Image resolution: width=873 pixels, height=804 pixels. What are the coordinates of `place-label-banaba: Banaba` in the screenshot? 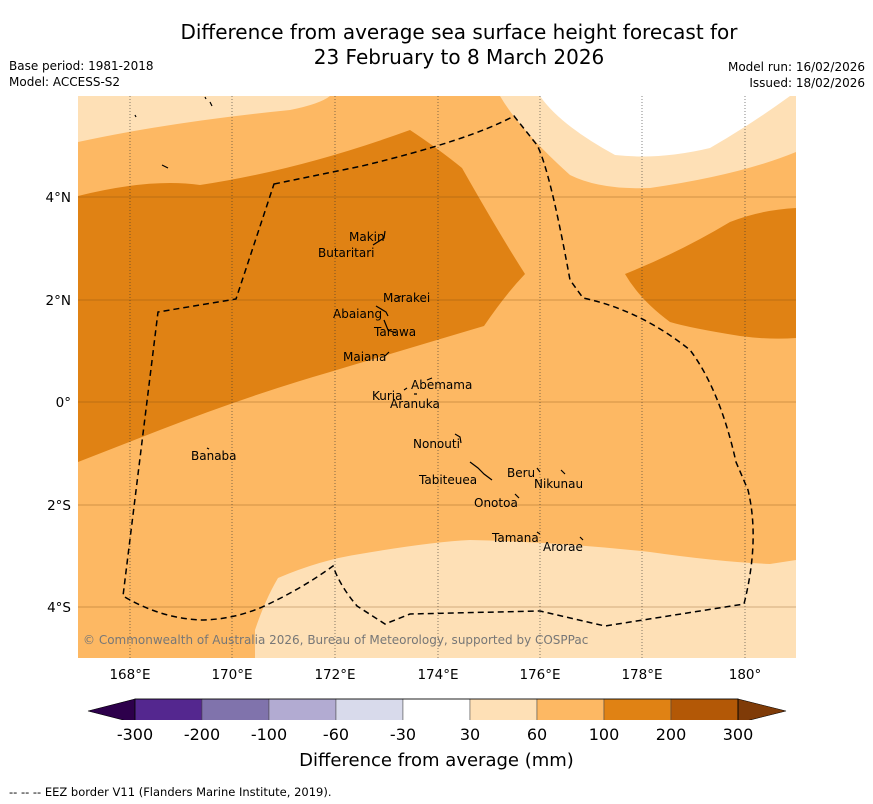 It's located at (214, 456).